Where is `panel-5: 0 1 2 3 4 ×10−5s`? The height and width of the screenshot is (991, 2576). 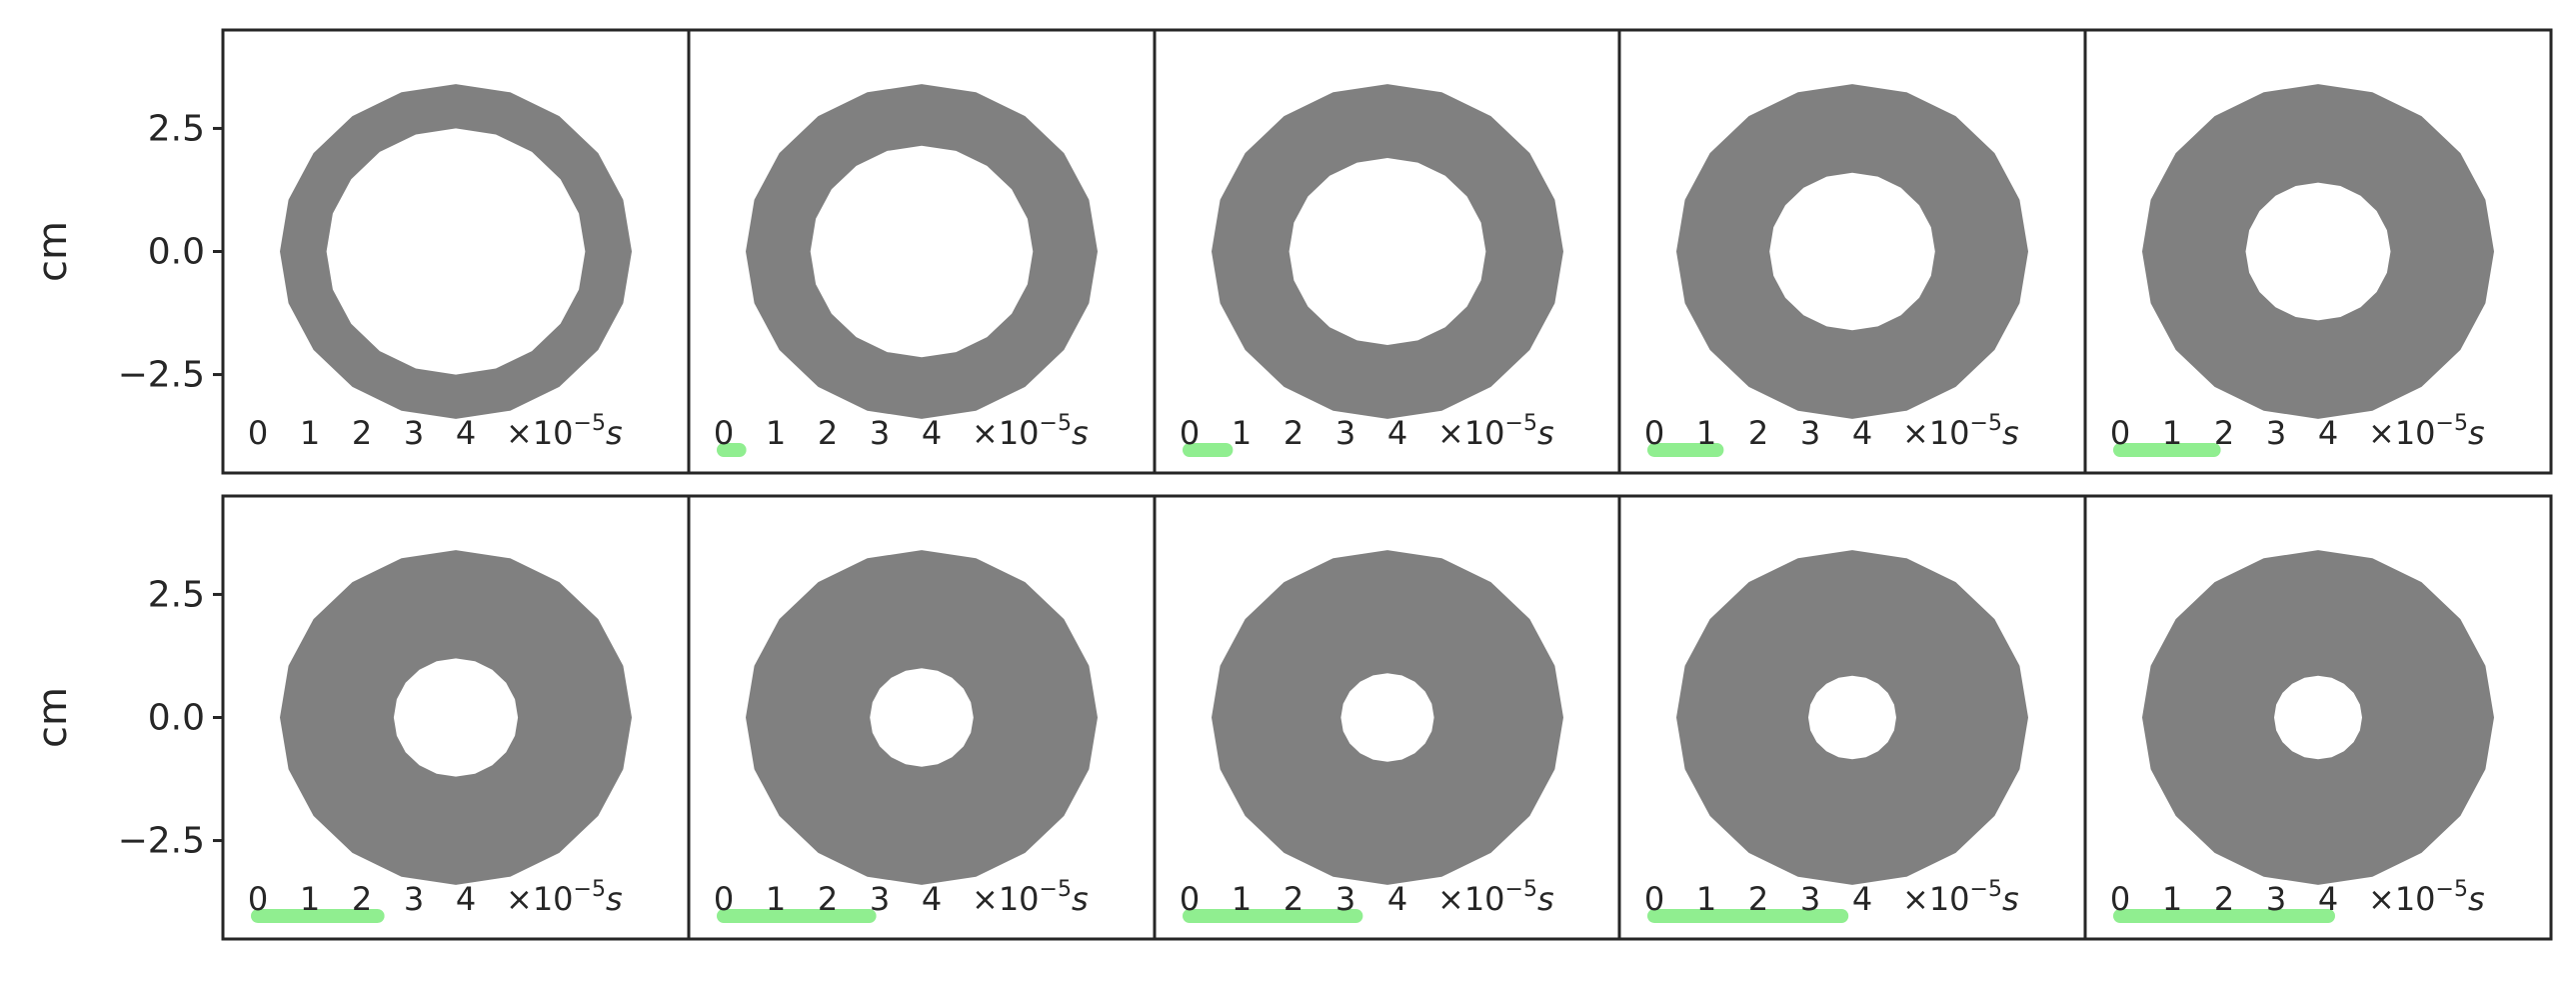 panel-5: 0 1 2 3 4 ×10−5s is located at coordinates (2318, 251).